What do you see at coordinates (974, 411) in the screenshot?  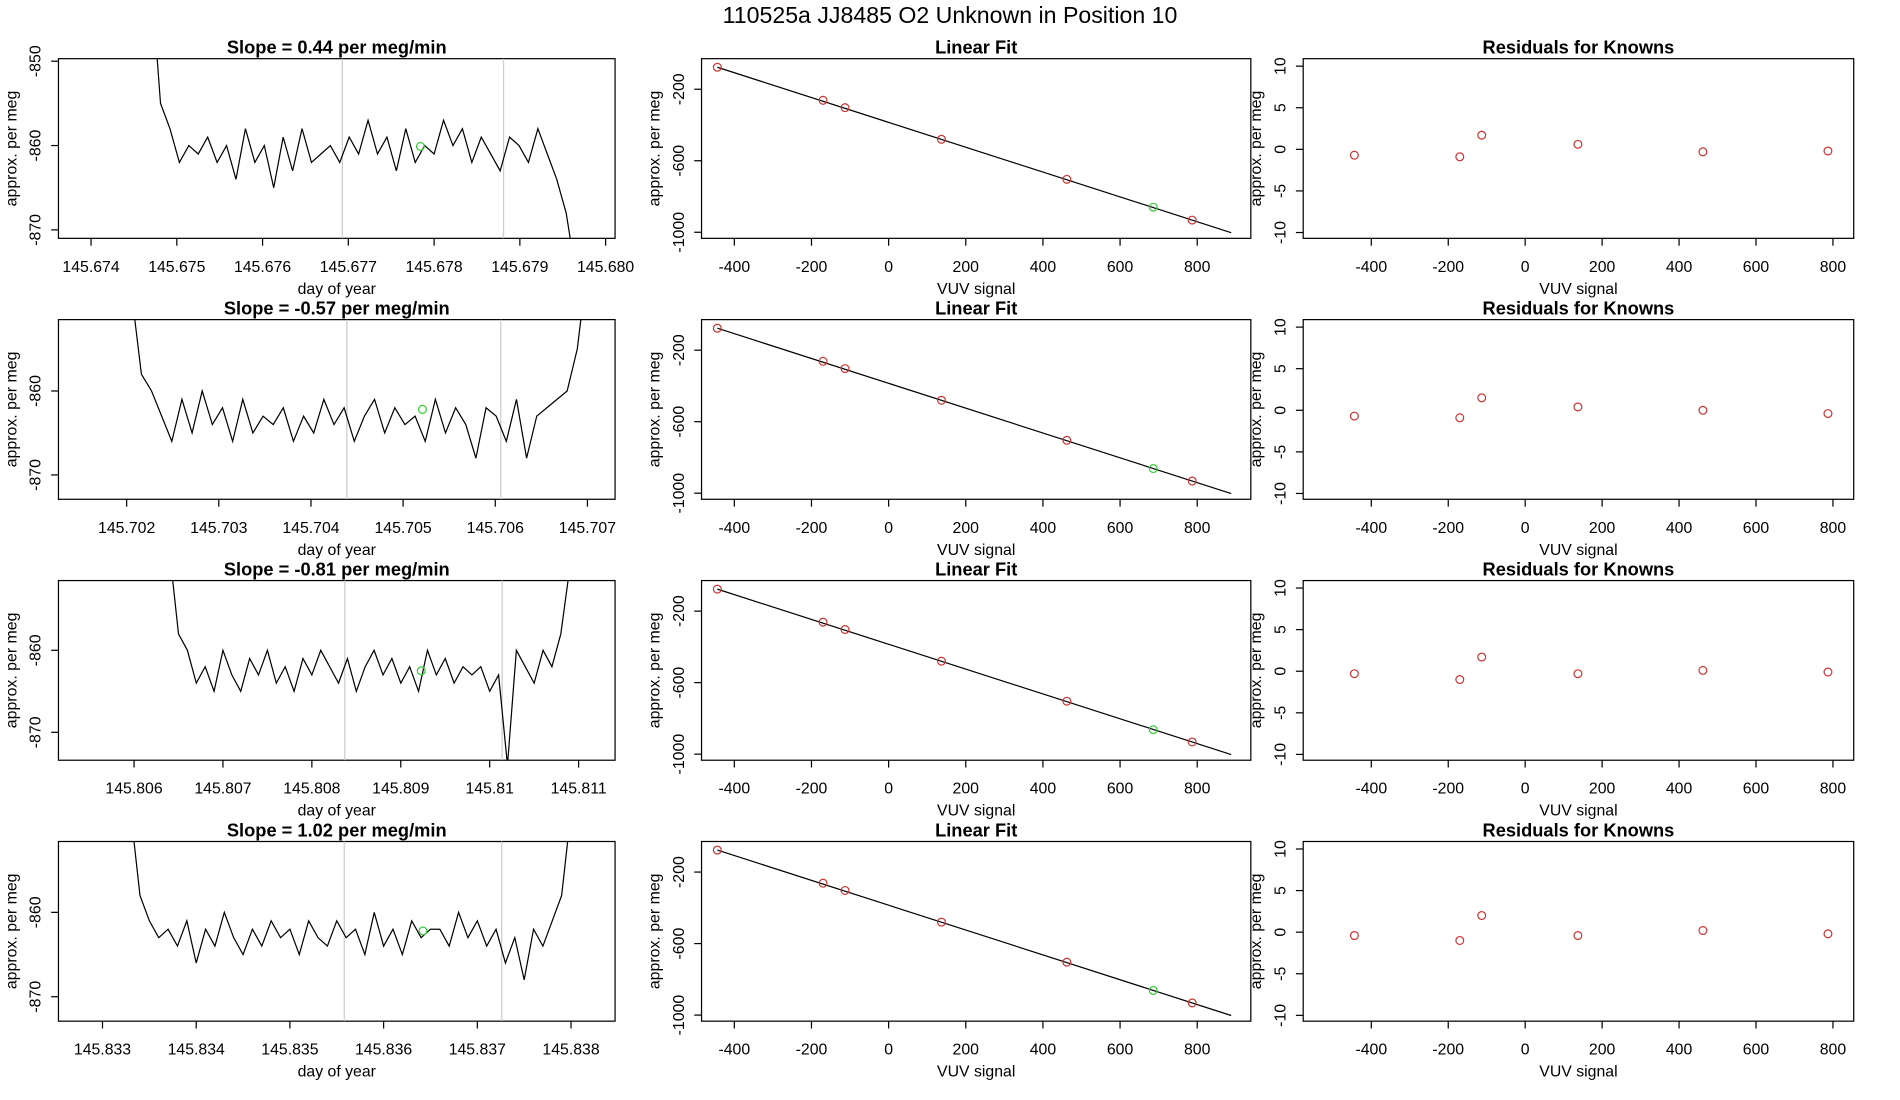 I see `fit-line` at bounding box center [974, 411].